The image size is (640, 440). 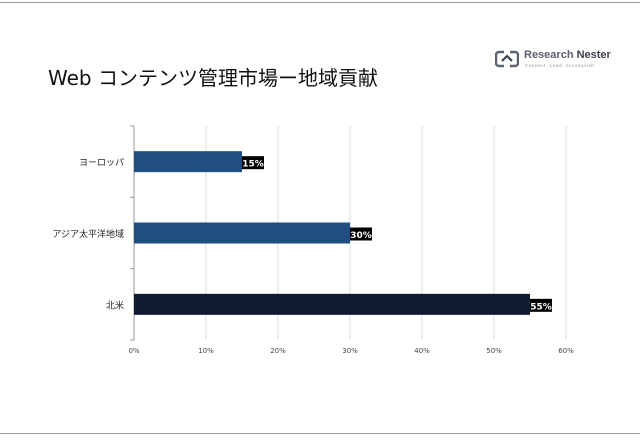 I want to click on x-tick-label: 60%, so click(x=566, y=351).